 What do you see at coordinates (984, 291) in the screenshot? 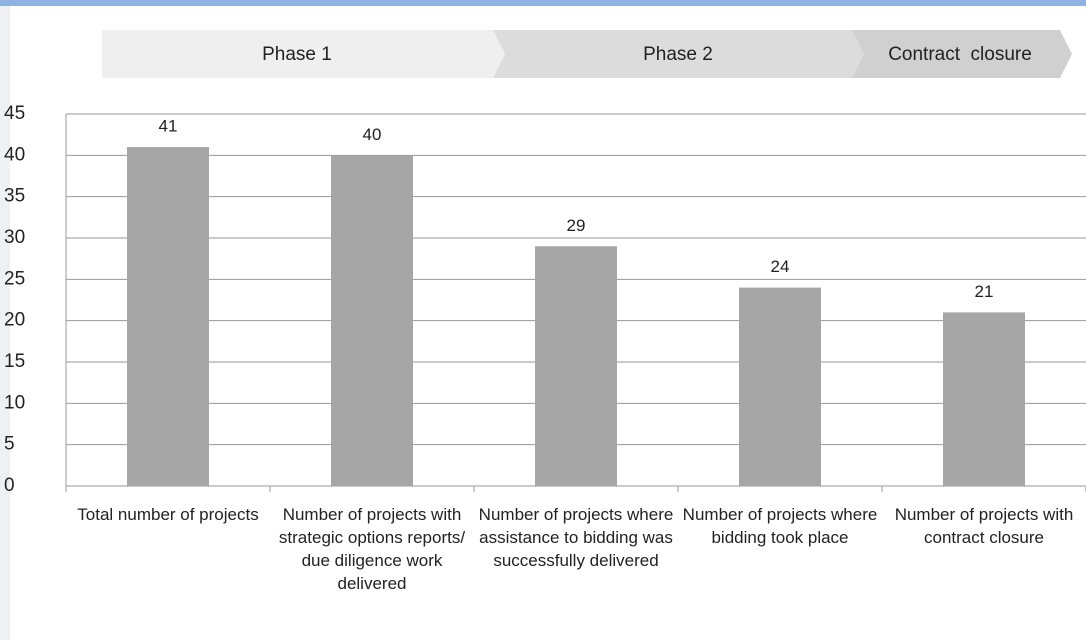
I see `value-label: 21` at bounding box center [984, 291].